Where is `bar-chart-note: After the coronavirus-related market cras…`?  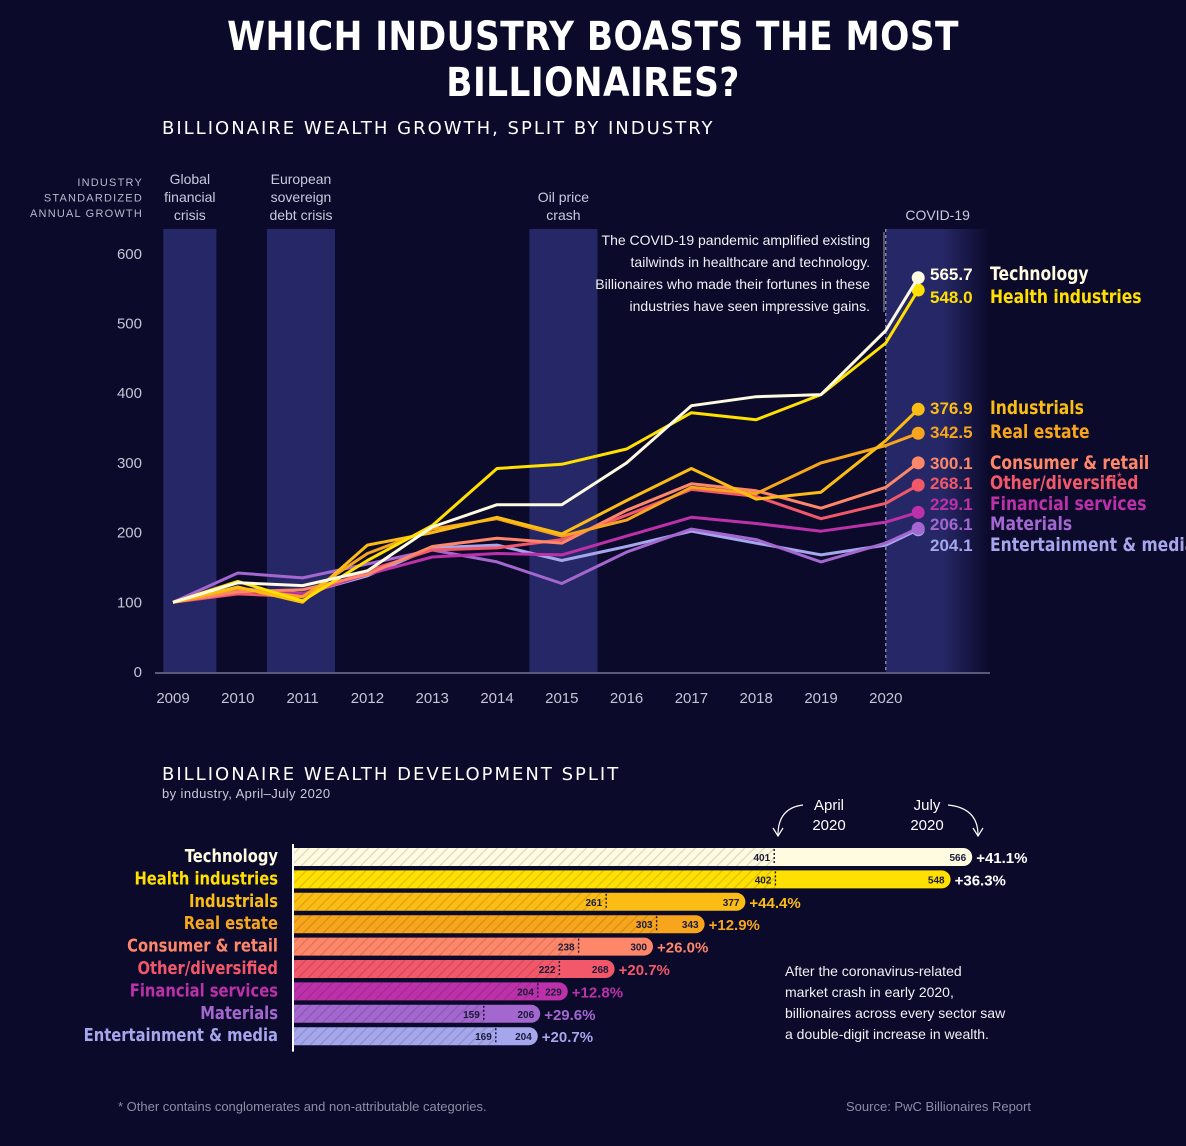 bar-chart-note: After the coronavirus-related market cras… is located at coordinates (895, 1003).